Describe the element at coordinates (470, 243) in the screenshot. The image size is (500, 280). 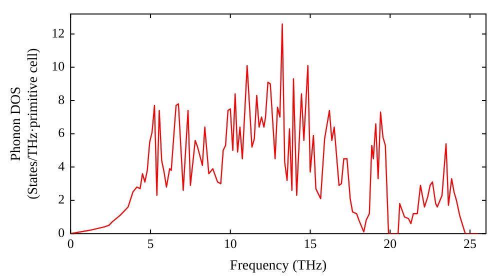
I see `x-tick-label: 25` at that location.